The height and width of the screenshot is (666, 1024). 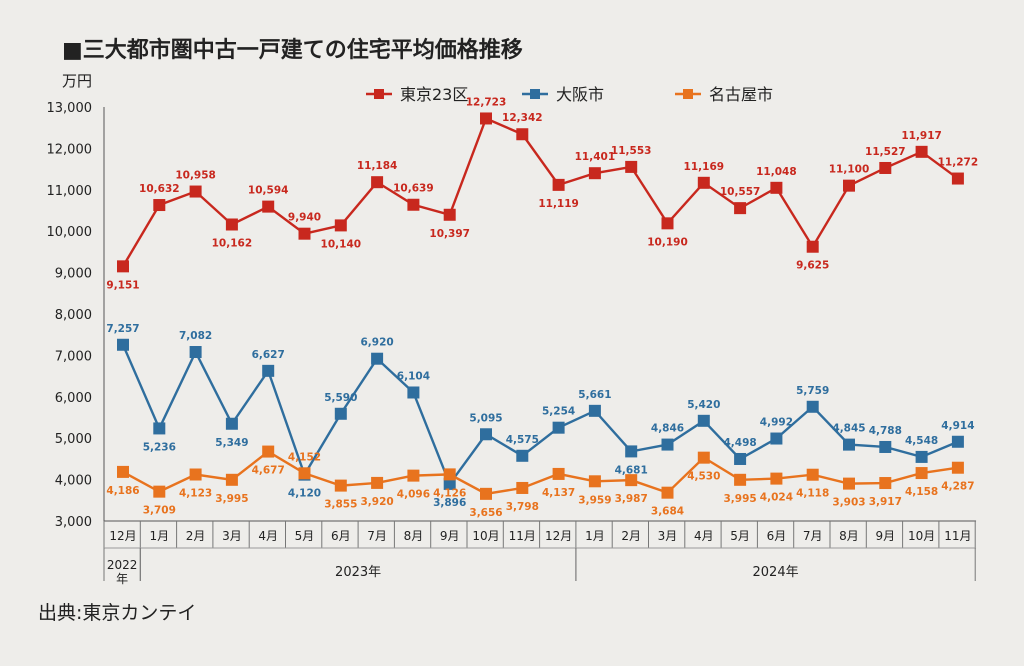 I want to click on data-label: 5,254, so click(x=558, y=412).